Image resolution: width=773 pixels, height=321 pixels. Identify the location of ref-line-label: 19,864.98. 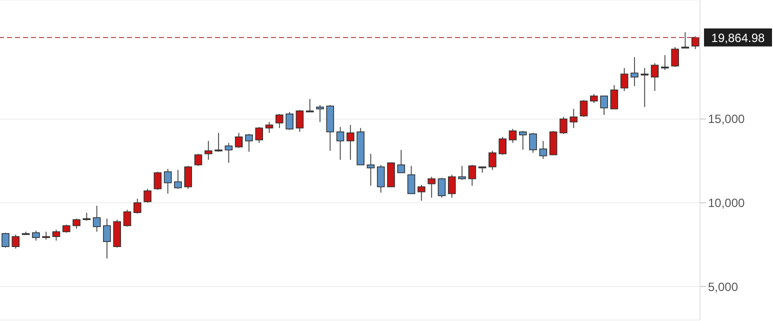
(738, 37).